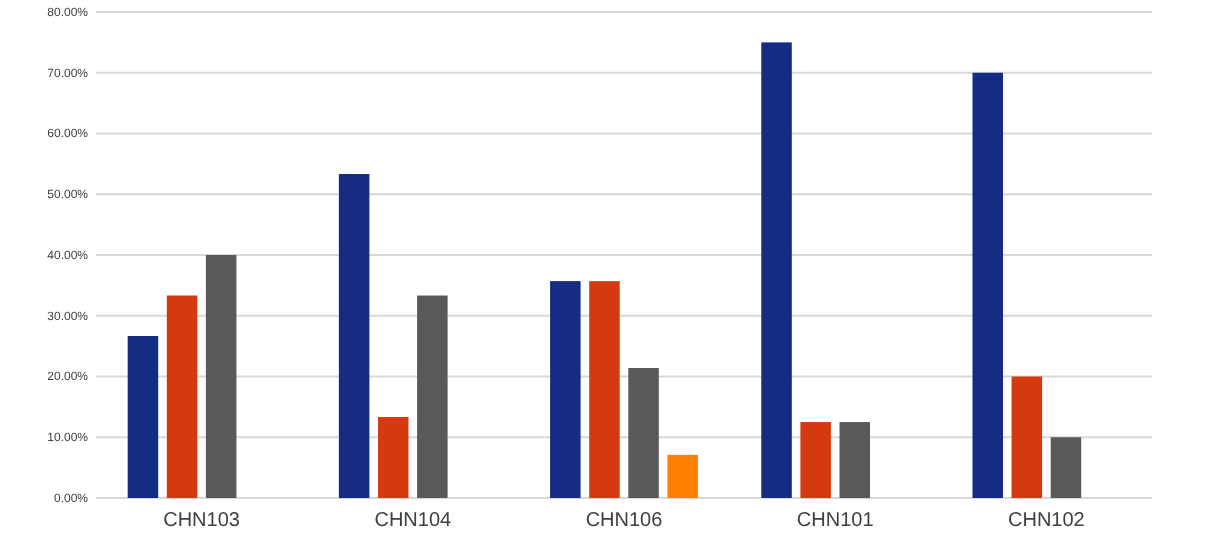  I want to click on x-tick-label: CHN103, so click(202, 521).